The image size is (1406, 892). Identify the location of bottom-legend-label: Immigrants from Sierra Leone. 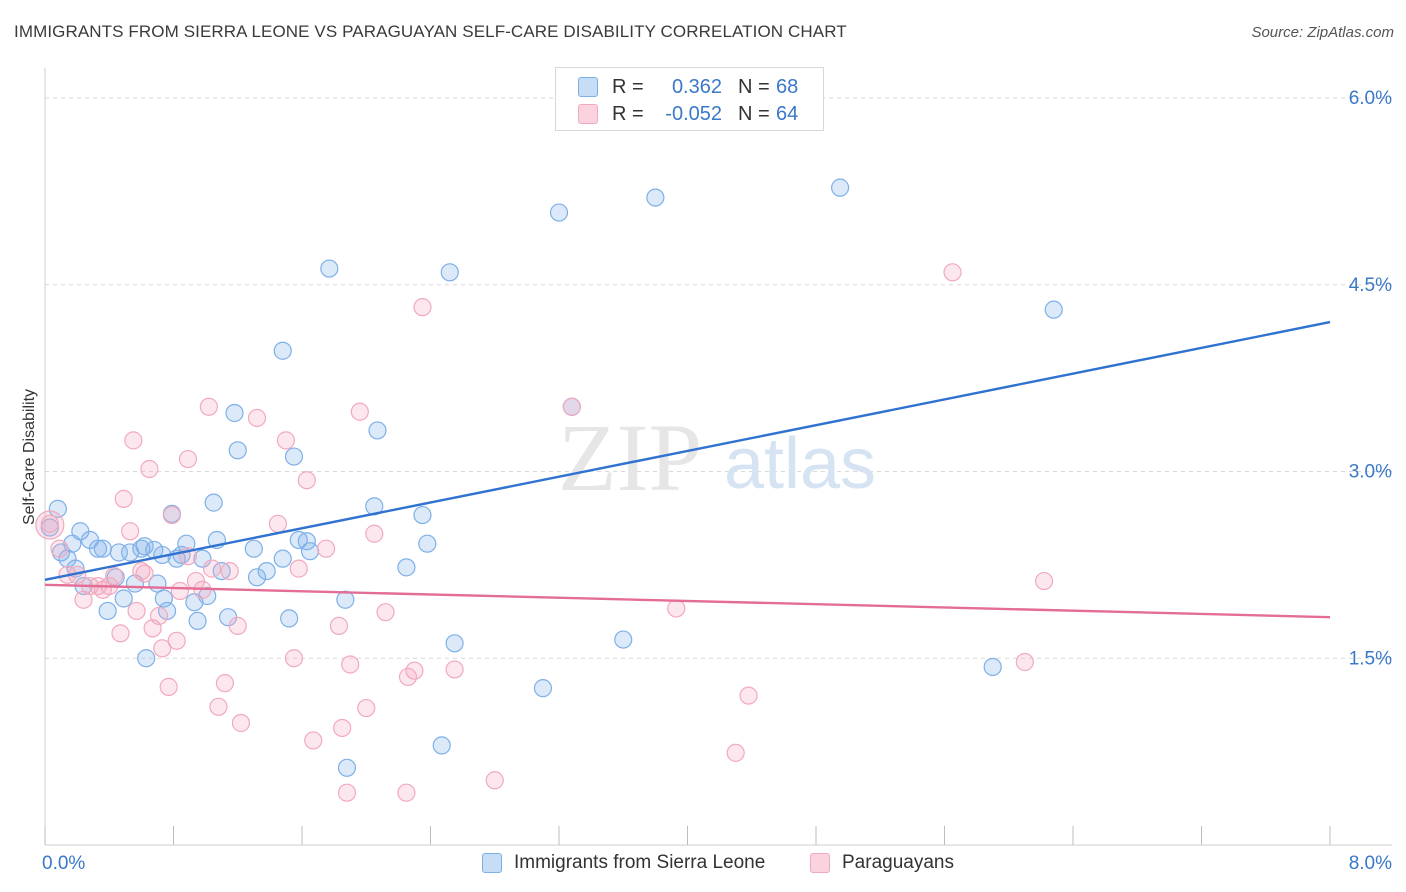
(640, 862).